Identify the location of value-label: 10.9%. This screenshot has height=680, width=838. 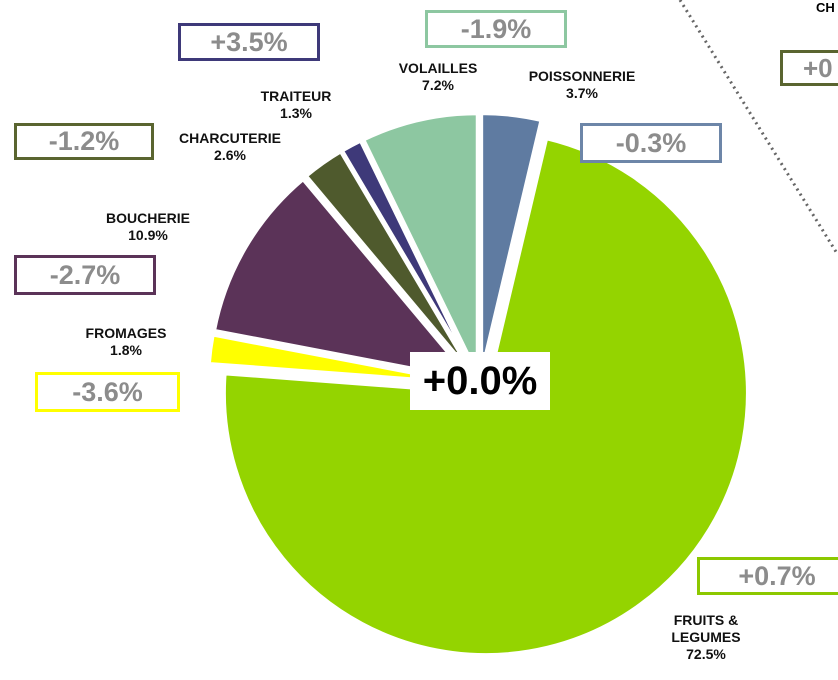
(148, 235).